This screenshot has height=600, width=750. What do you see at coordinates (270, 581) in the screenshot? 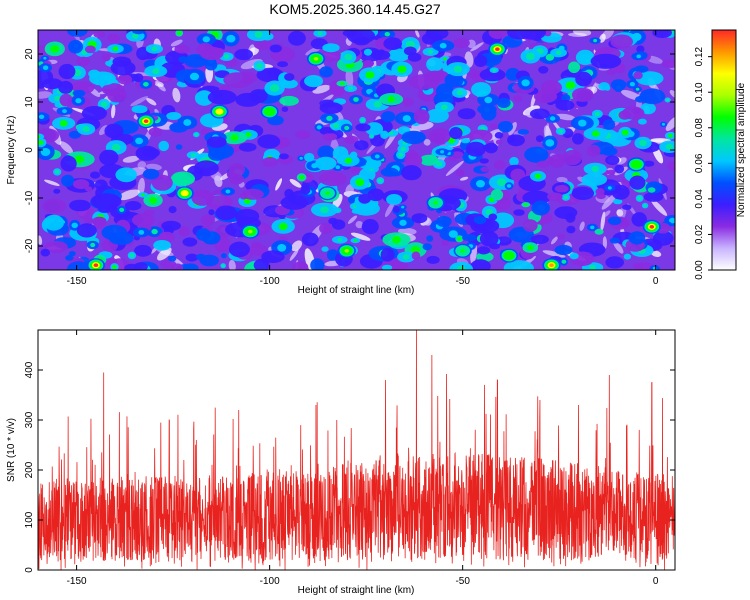
I see `x-tick-label: -100` at bounding box center [270, 581].